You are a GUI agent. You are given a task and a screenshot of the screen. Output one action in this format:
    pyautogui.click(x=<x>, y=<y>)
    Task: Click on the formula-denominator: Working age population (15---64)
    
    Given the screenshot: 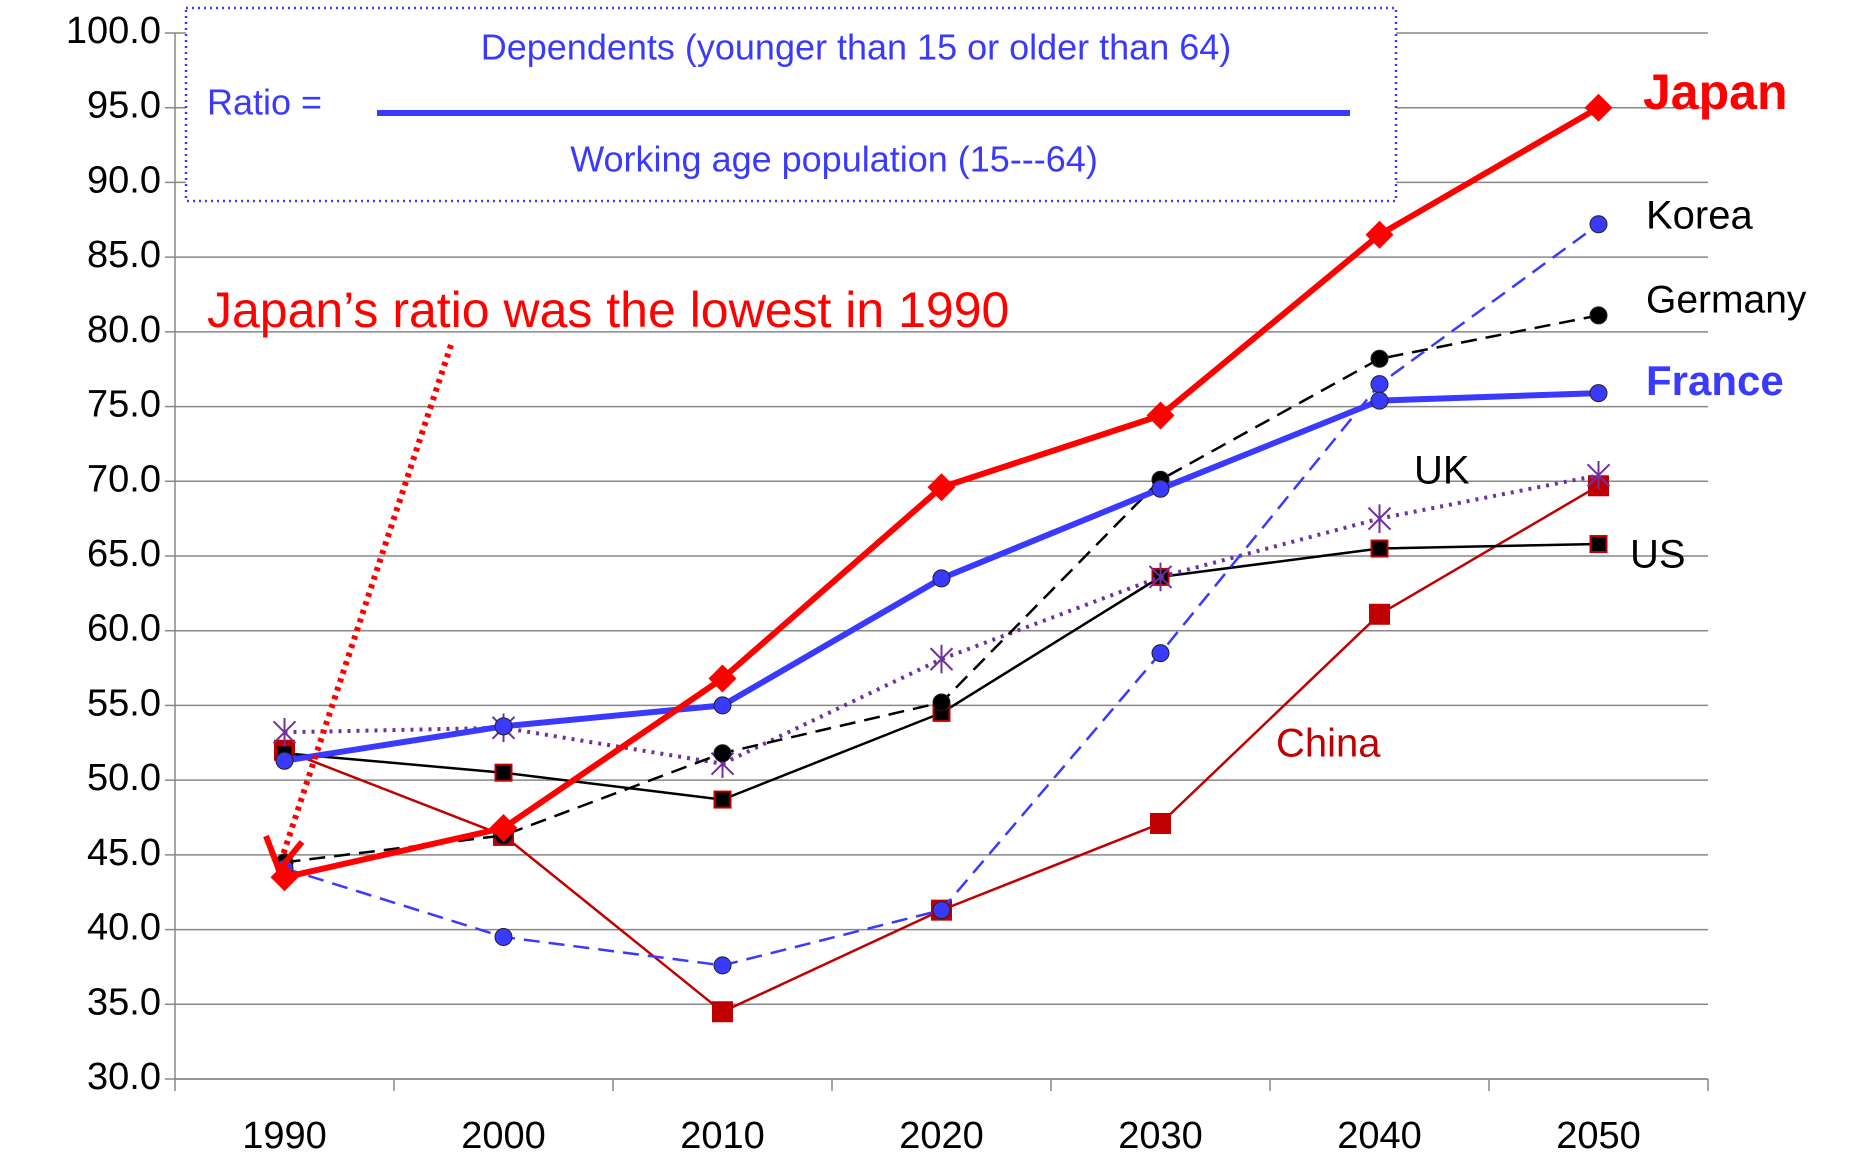 What is the action you would take?
    pyautogui.click(x=834, y=159)
    